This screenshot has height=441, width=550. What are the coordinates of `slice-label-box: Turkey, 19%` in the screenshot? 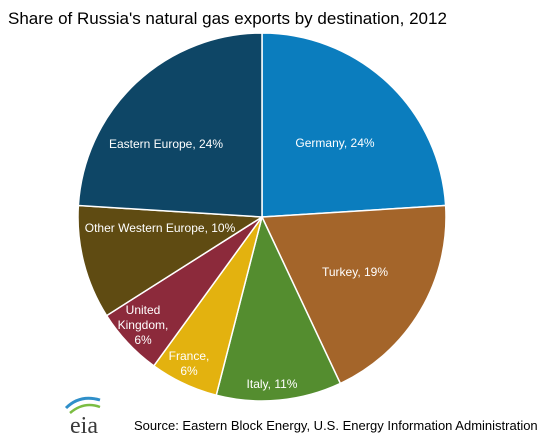 It's located at (355, 272).